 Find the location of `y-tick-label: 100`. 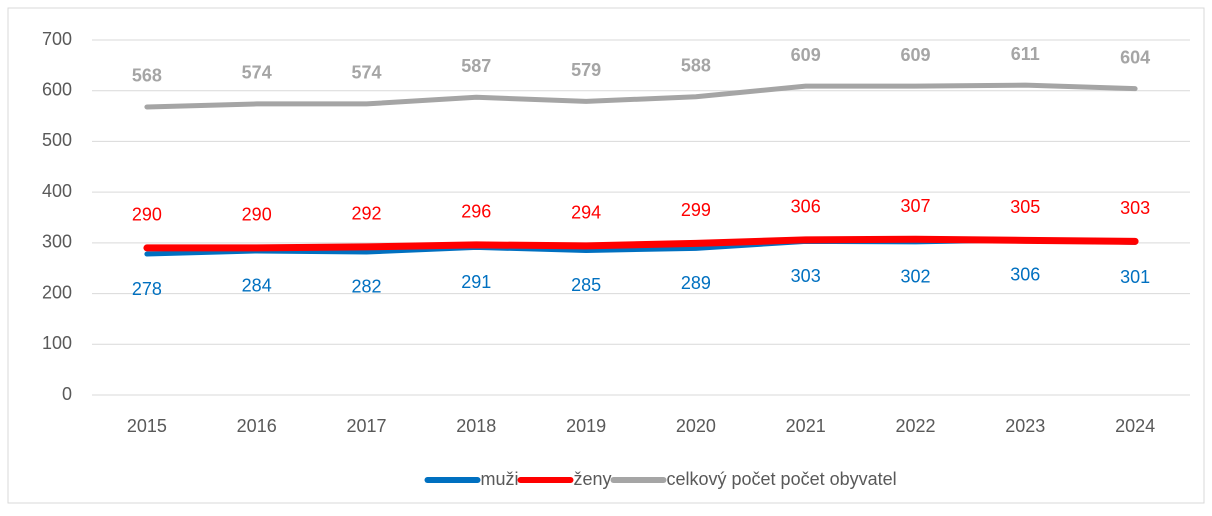

y-tick-label: 100 is located at coordinates (57, 343).